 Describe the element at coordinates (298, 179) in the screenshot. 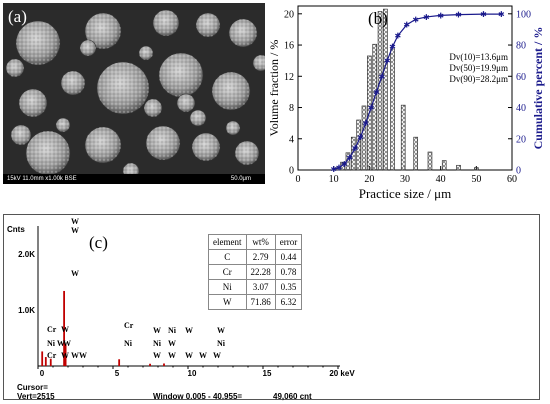

I see `x-tick-label: 0` at that location.